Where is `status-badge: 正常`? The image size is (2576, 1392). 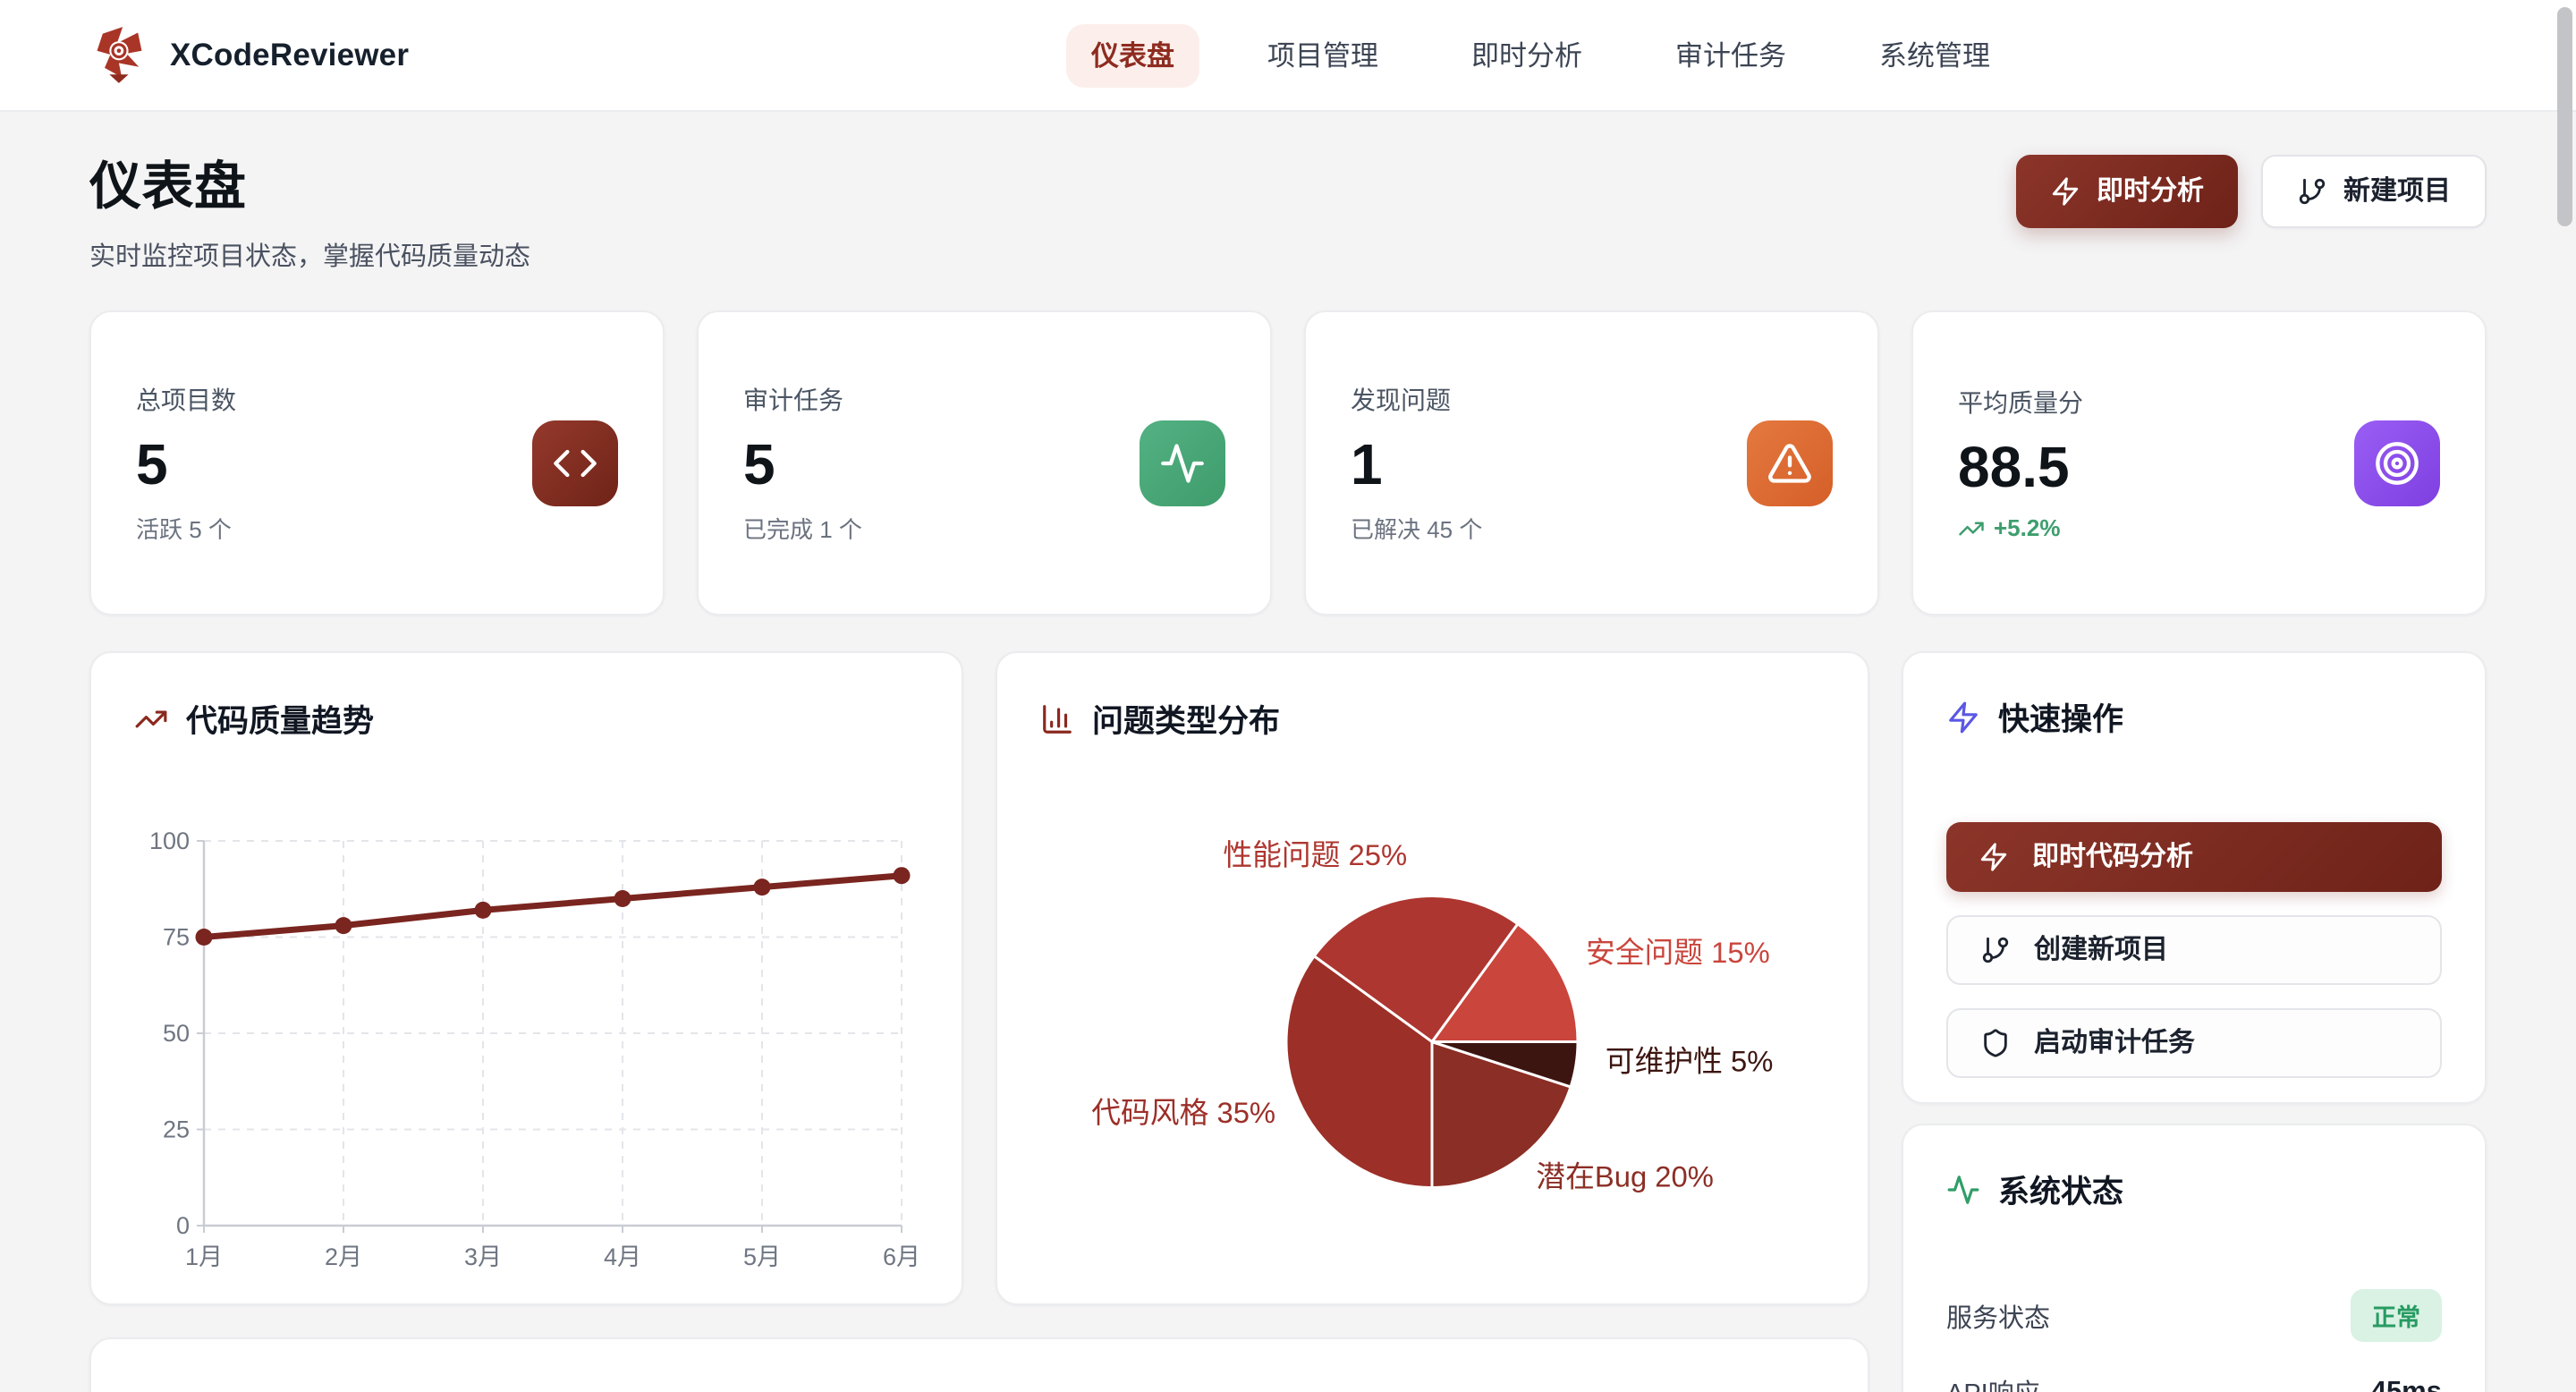
status-badge: 正常 is located at coordinates (2396, 1315).